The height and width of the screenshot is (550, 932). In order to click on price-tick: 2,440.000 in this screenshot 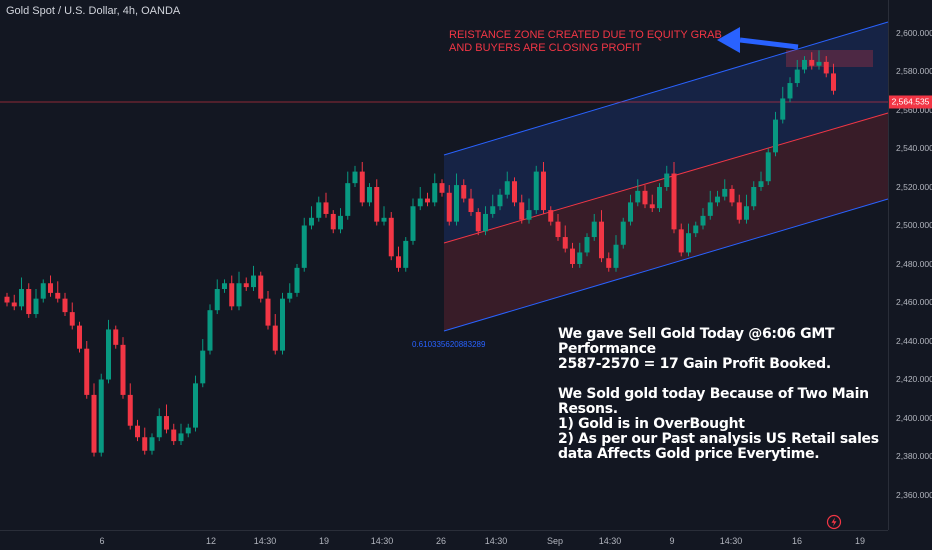, I will do `click(914, 341)`.